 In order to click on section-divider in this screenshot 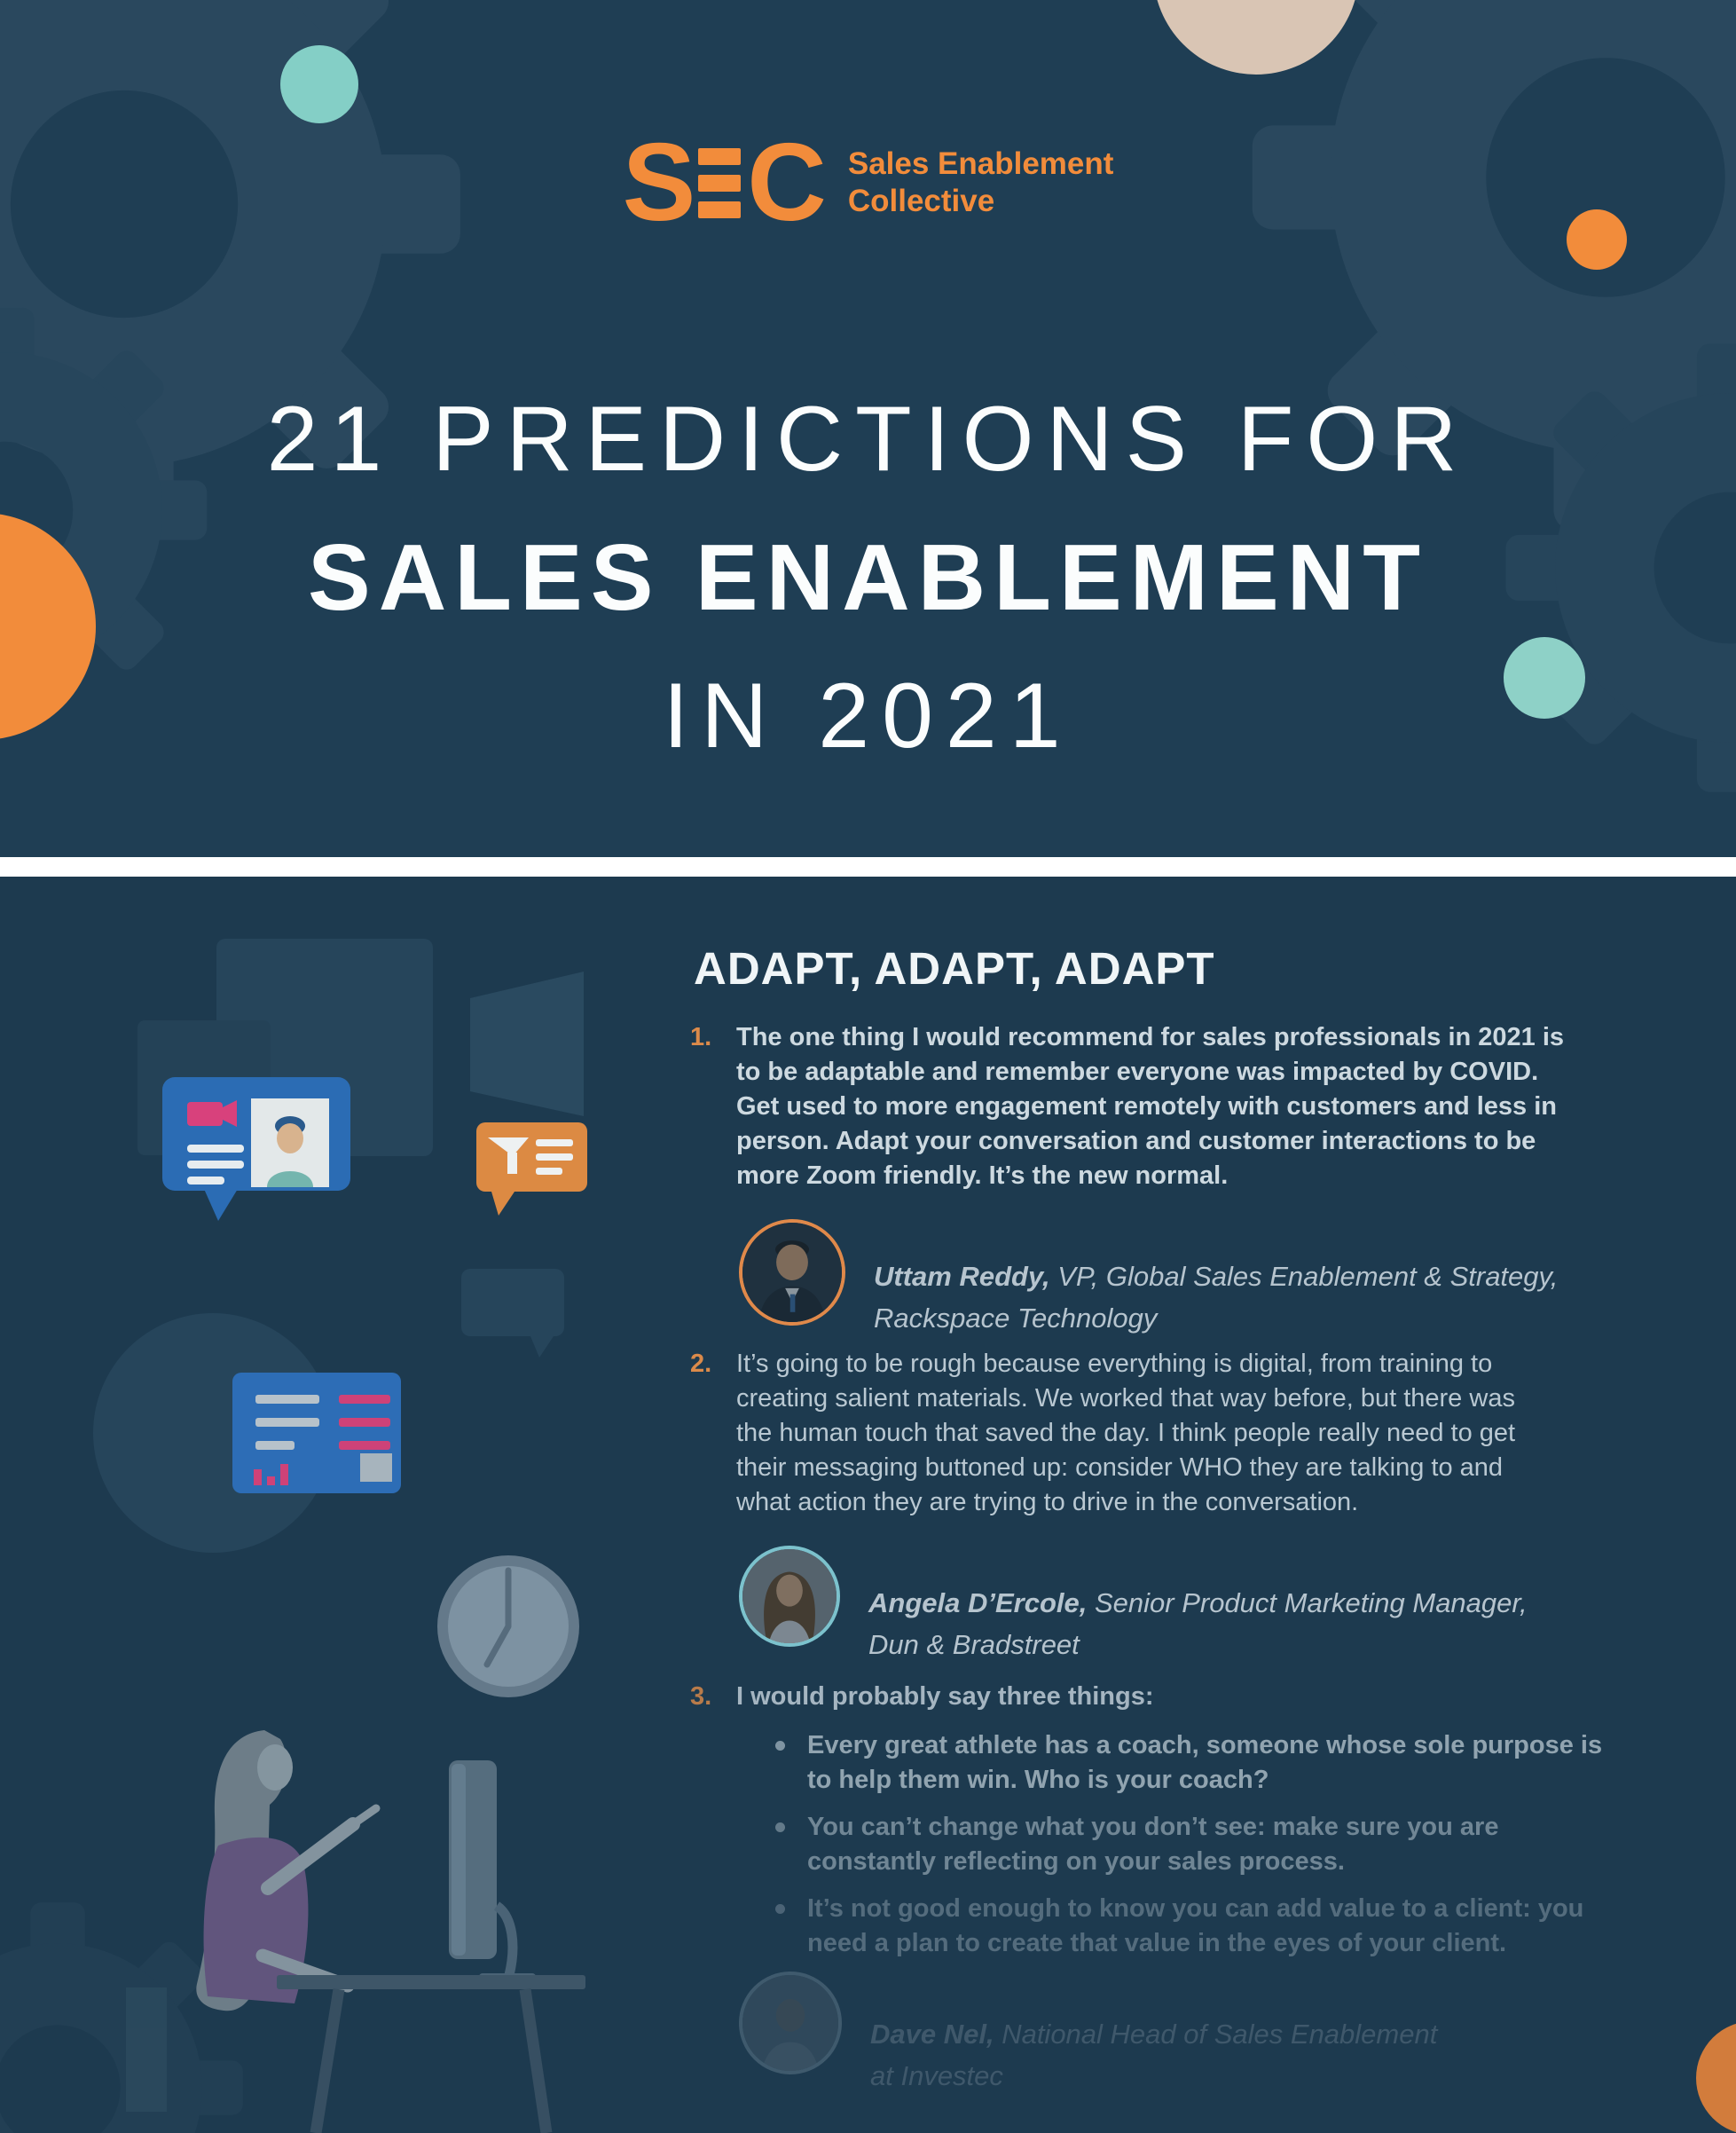, I will do `click(868, 867)`.